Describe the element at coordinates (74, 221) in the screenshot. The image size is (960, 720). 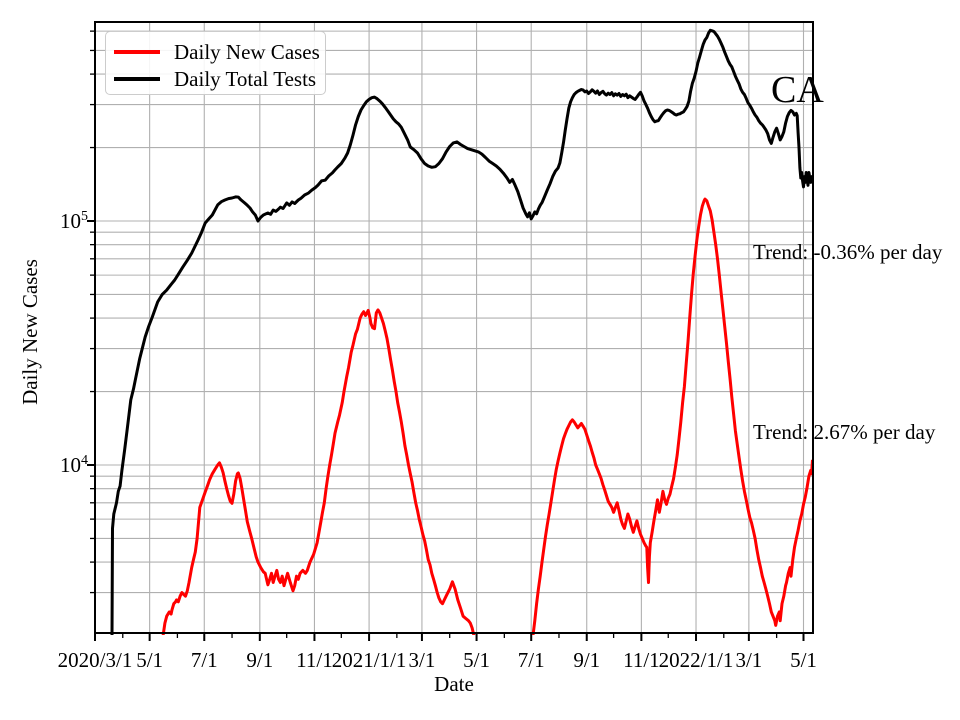
I see `y-tick-label: 10⁵` at that location.